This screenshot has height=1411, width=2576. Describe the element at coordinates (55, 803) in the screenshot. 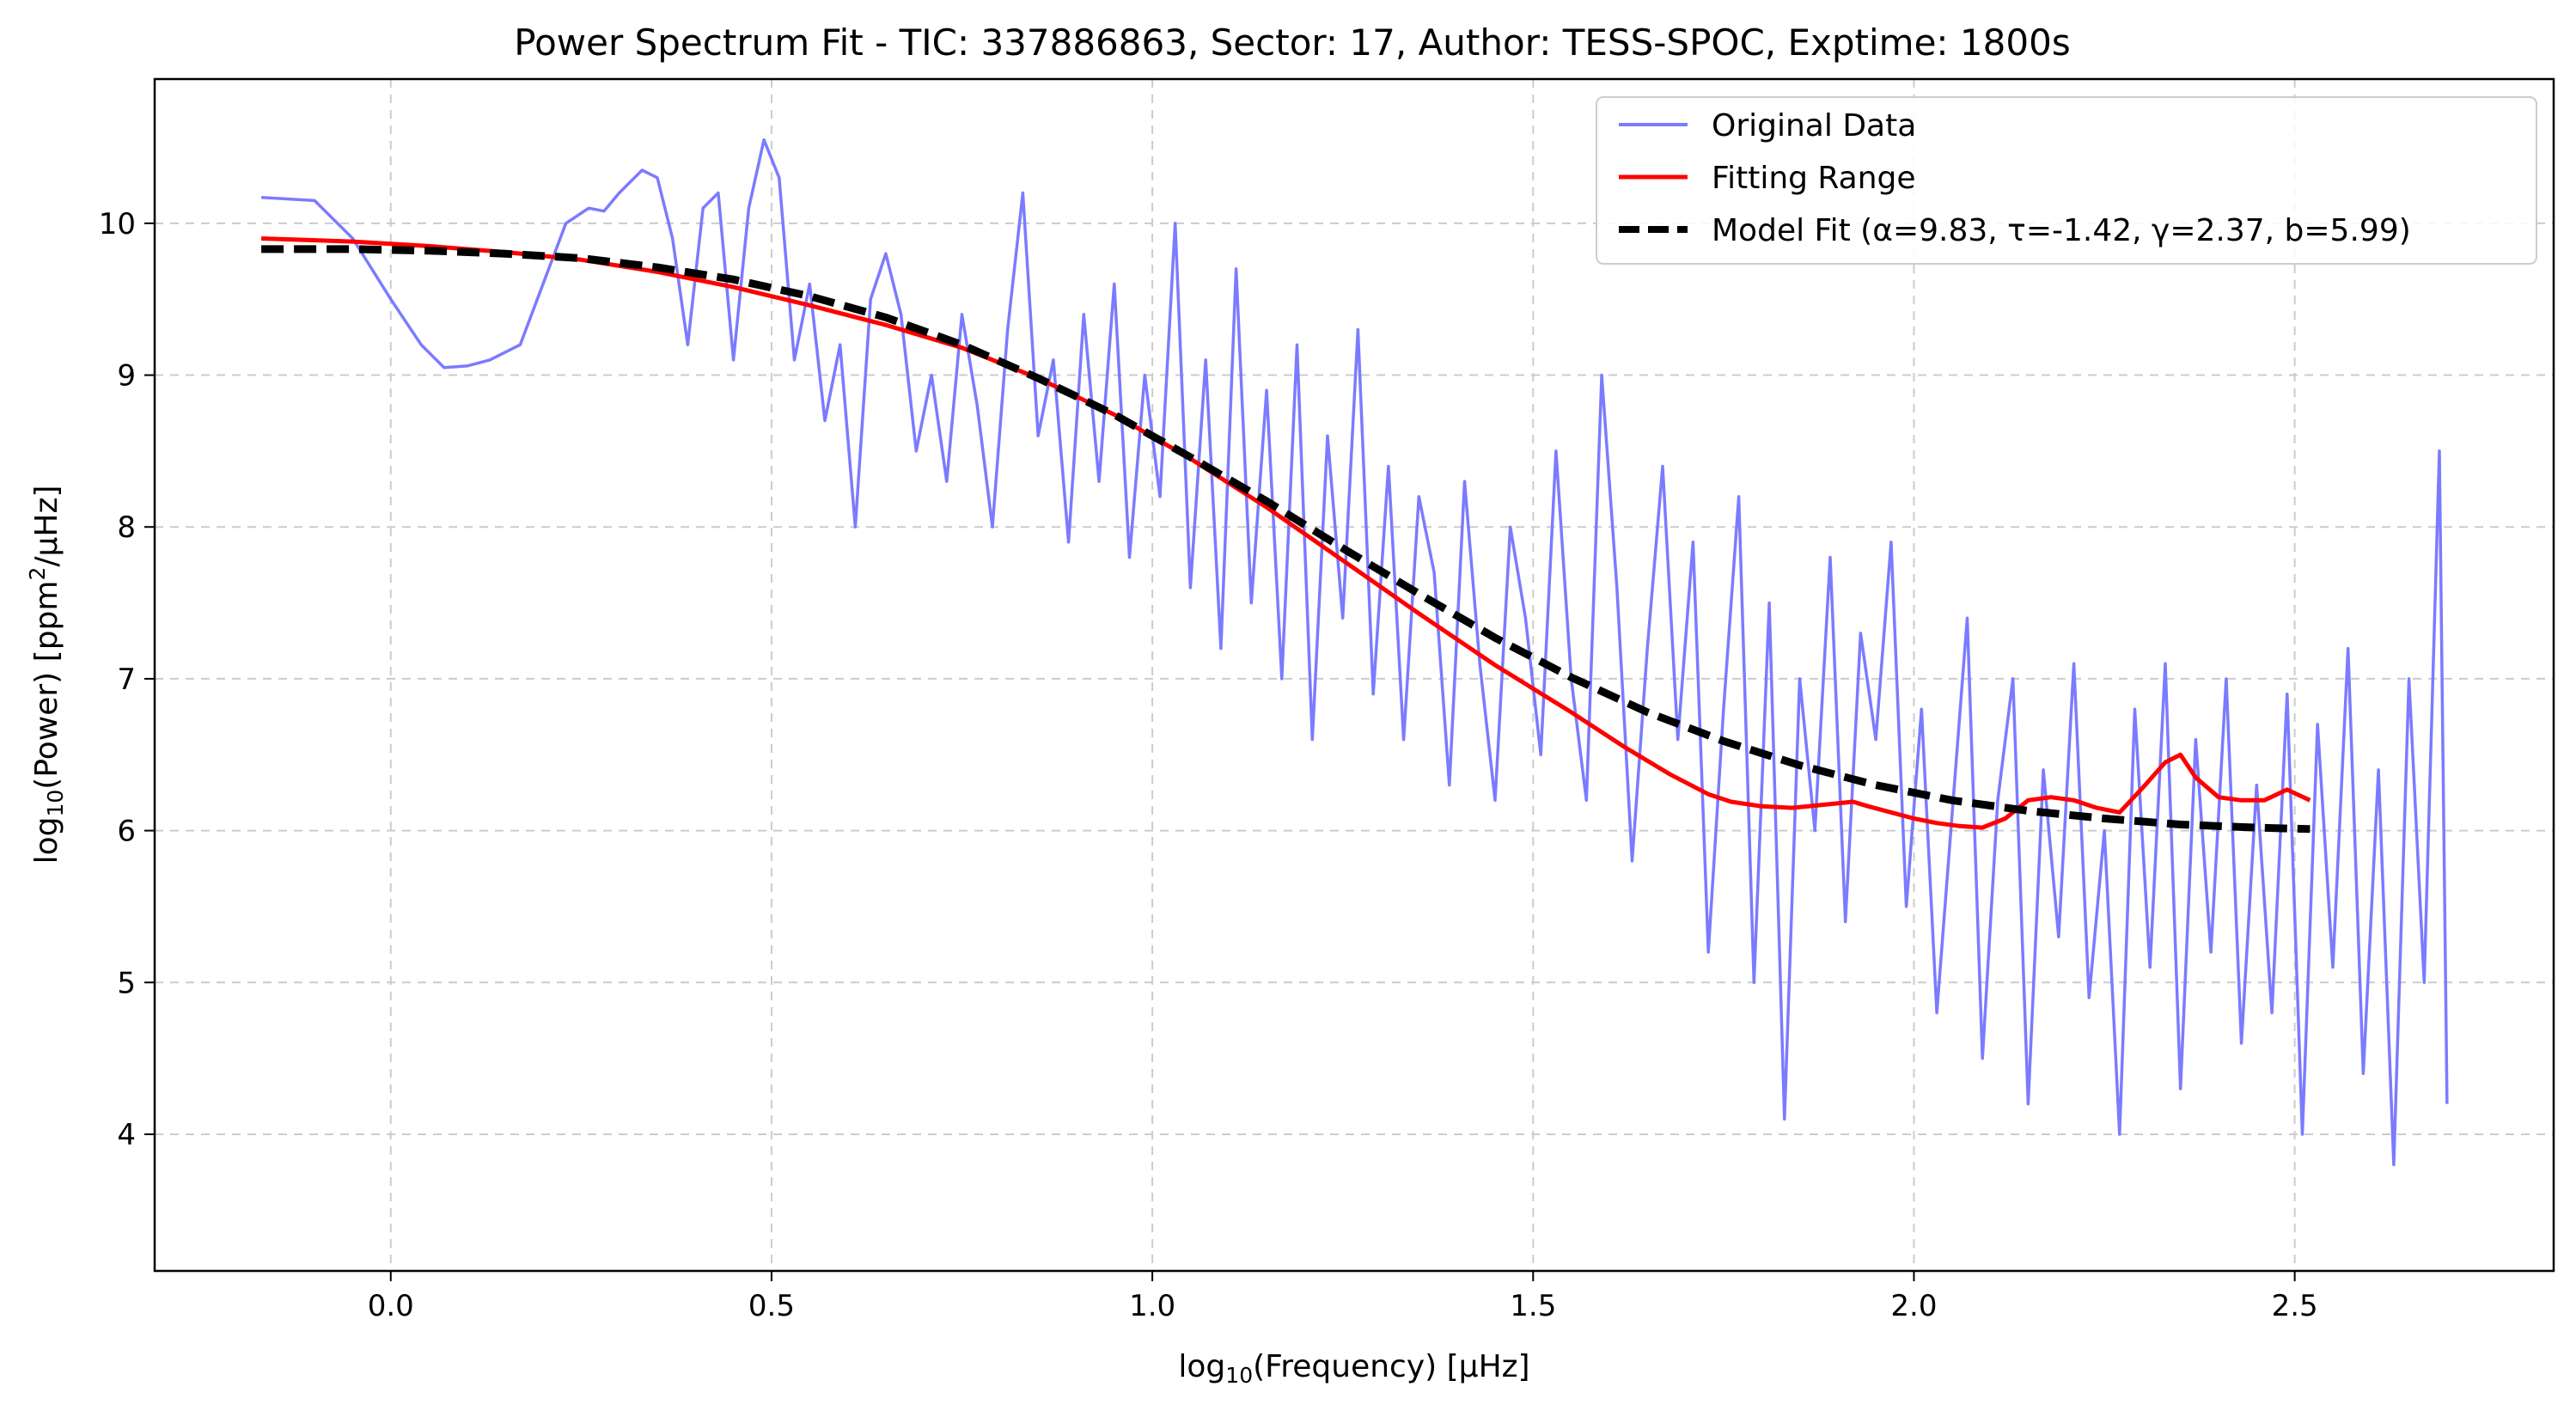

I see `y-axis-label-subscript: 10` at that location.